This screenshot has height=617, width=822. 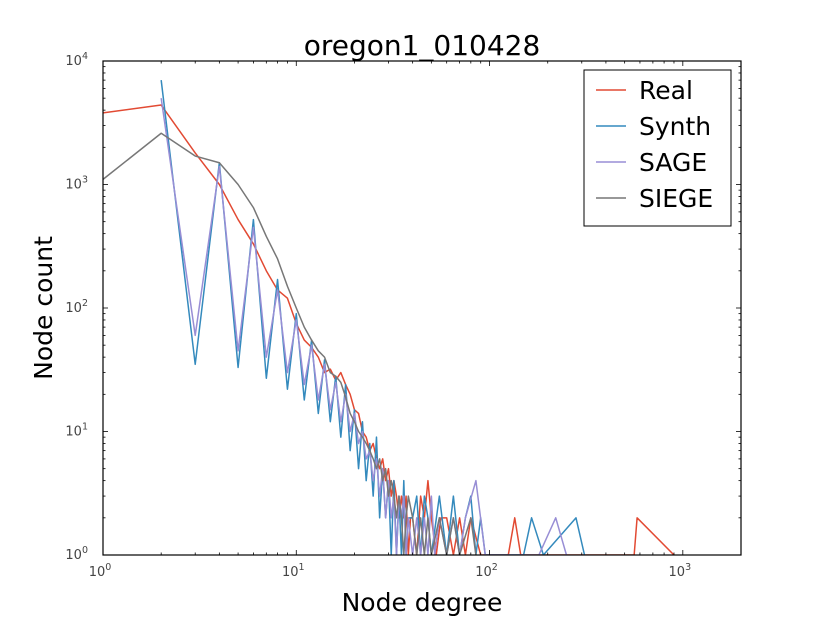 What do you see at coordinates (85, 303) in the screenshot?
I see `y-tick-exponent: 2` at bounding box center [85, 303].